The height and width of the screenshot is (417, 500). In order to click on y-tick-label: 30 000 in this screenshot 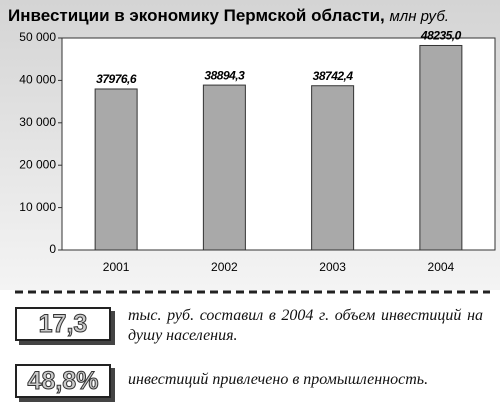, I will do `click(37, 122)`.